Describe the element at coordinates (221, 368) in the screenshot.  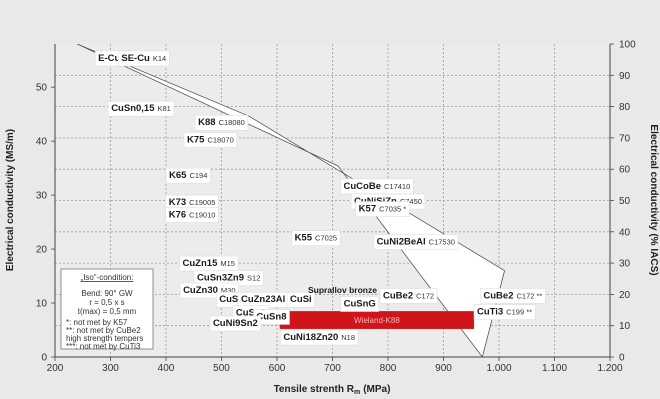
I see `x-tick-label: 500` at that location.